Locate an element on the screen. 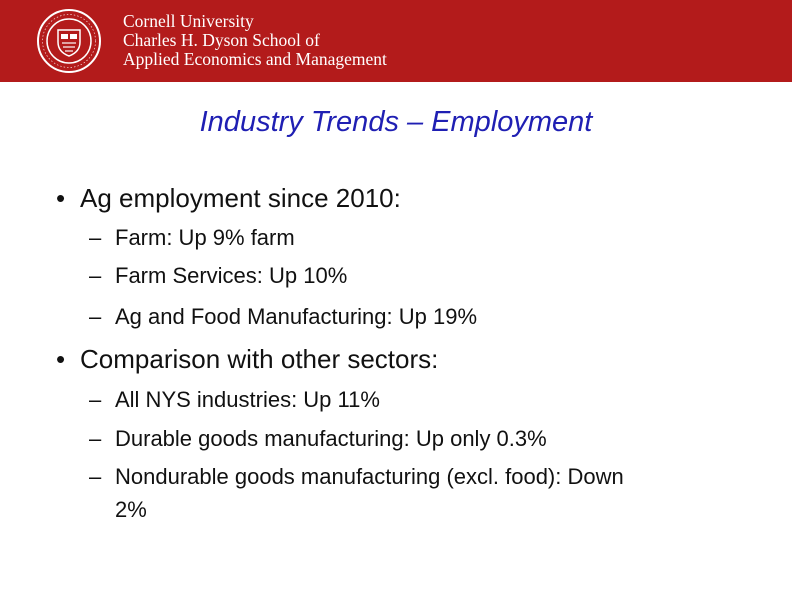 Image resolution: width=792 pixels, height=612 pixels. sub-bullet-text: Ag and Food Manufacturing: Up 19% is located at coordinates (296, 316).